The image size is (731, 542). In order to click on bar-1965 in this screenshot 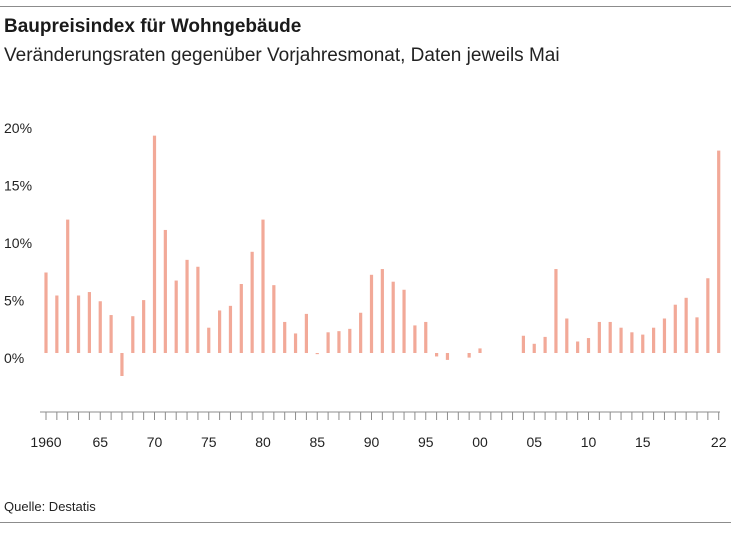, I will do `click(100, 327)`.